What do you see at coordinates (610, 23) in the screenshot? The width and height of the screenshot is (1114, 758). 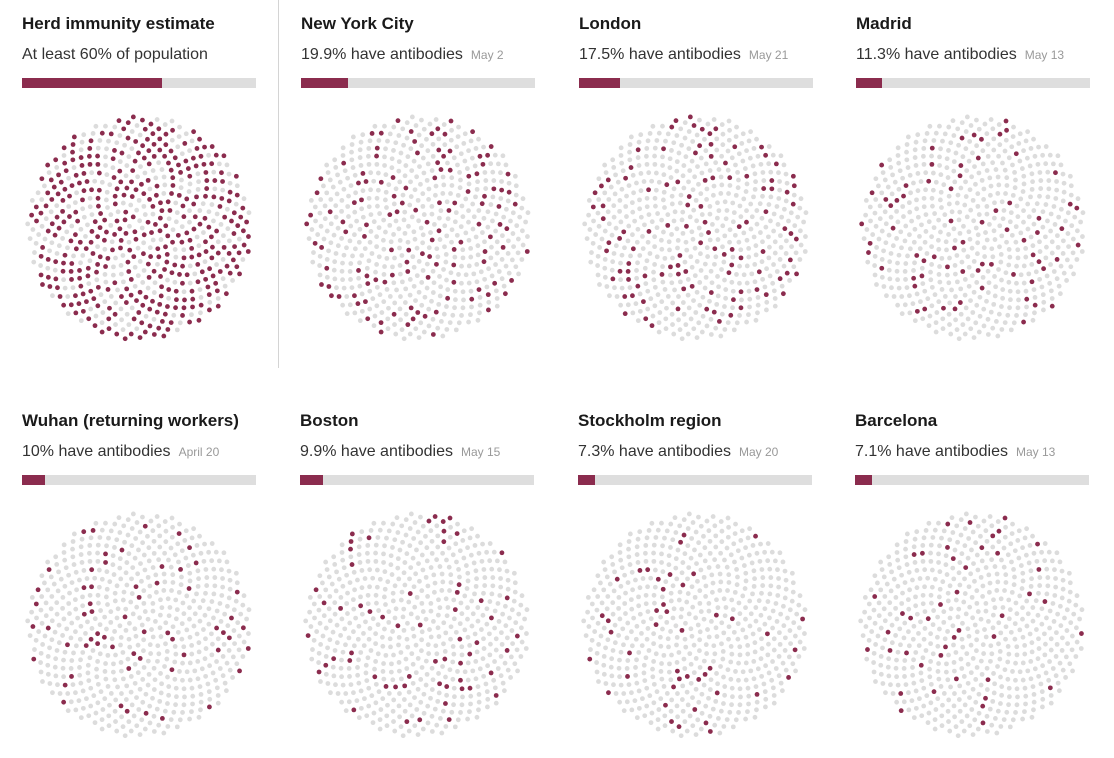 I see `chart-title: London` at bounding box center [610, 23].